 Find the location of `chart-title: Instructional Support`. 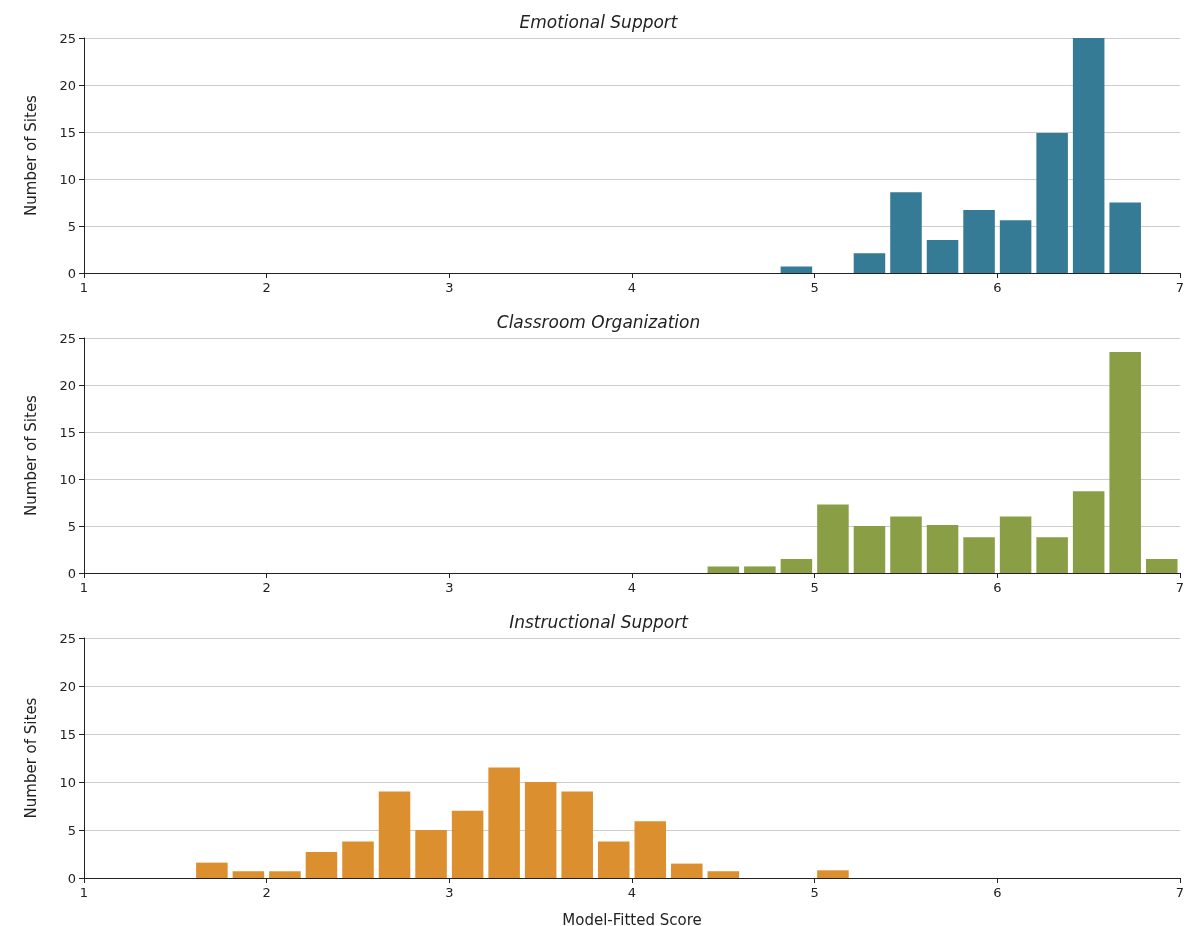

chart-title: Instructional Support is located at coordinates (599, 621).